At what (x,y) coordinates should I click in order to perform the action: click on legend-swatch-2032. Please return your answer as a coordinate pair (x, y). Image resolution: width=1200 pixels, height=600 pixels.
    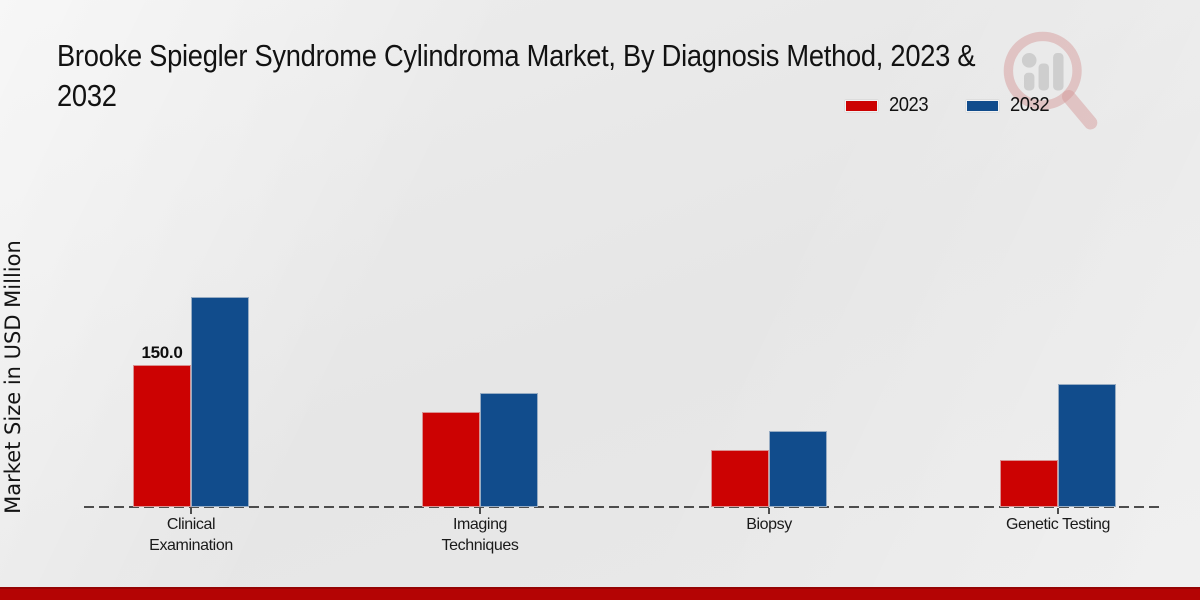
    Looking at the image, I should click on (982, 105).